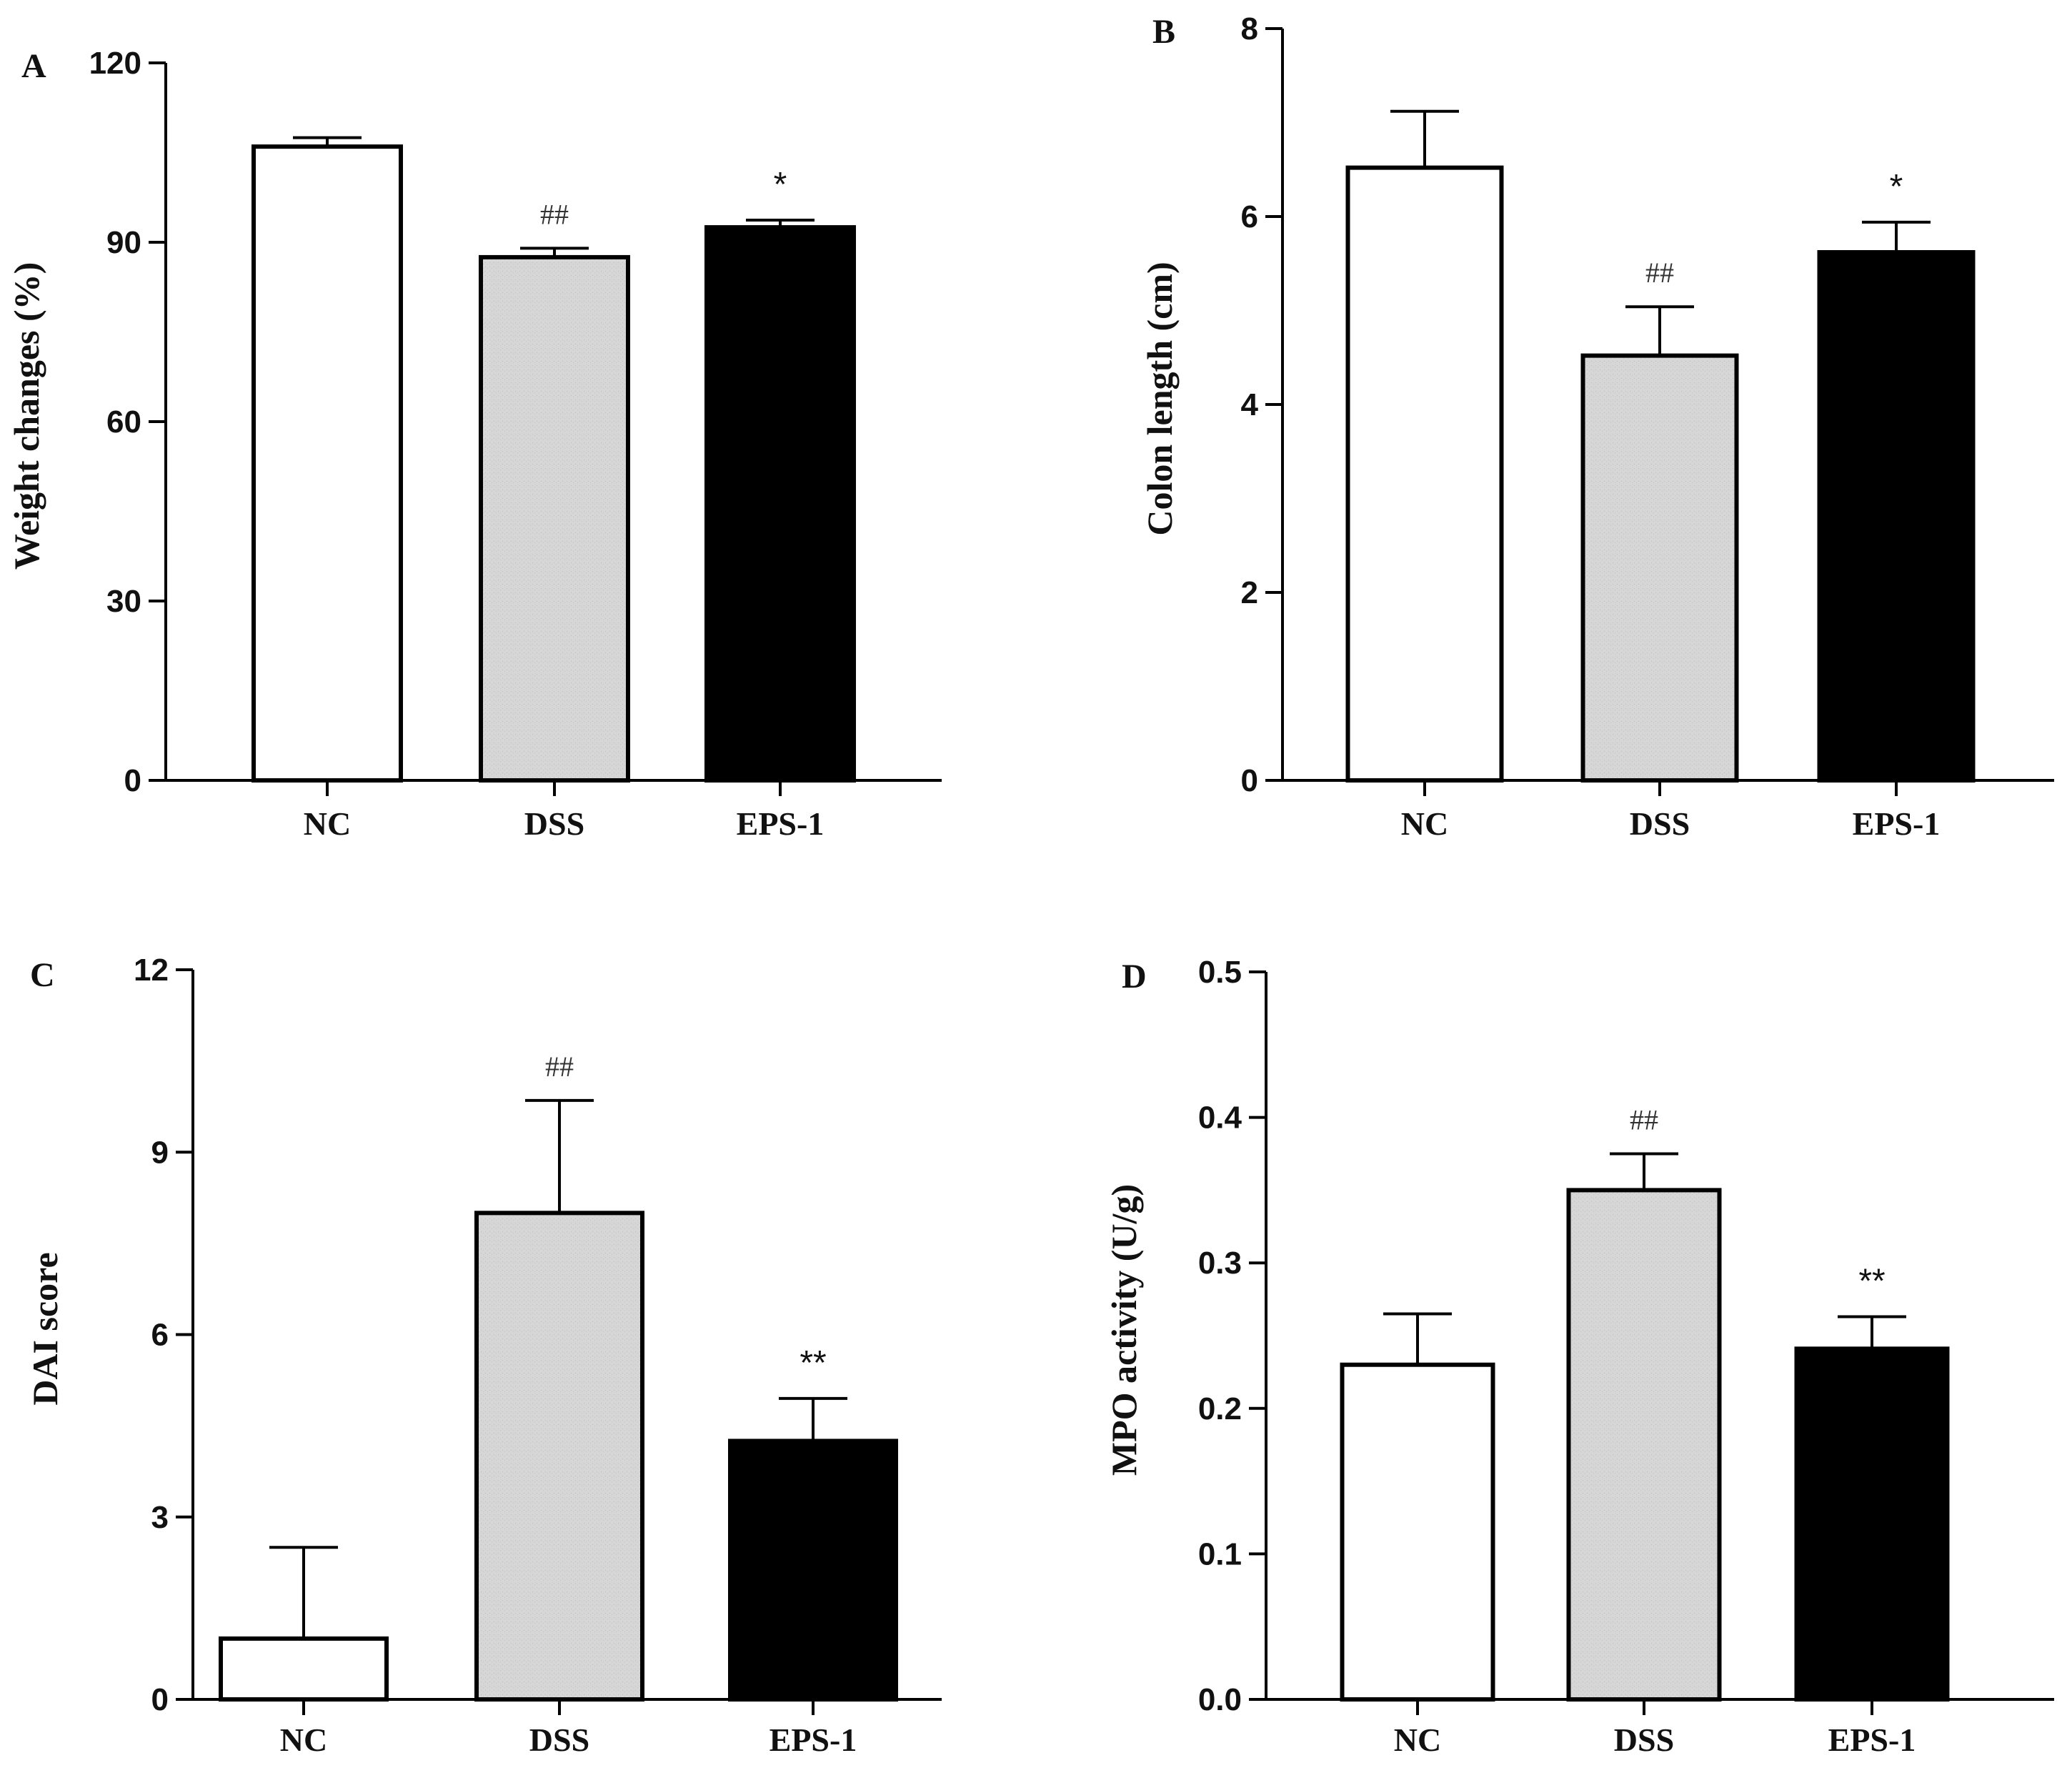 This screenshot has height=1778, width=2072. What do you see at coordinates (132, 780) in the screenshot?
I see `y-tick-label-a: 0` at bounding box center [132, 780].